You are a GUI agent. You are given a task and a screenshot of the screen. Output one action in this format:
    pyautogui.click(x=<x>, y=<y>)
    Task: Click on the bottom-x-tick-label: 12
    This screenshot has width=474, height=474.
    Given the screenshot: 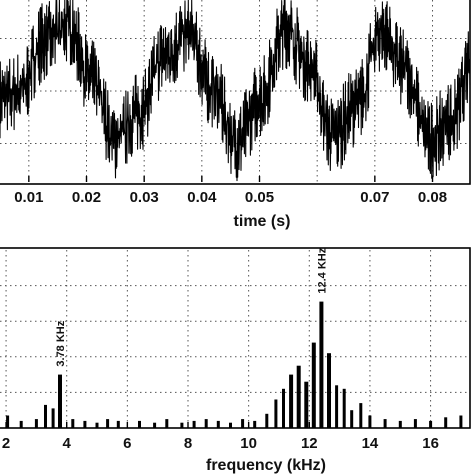 What is the action you would take?
    pyautogui.click(x=309, y=443)
    